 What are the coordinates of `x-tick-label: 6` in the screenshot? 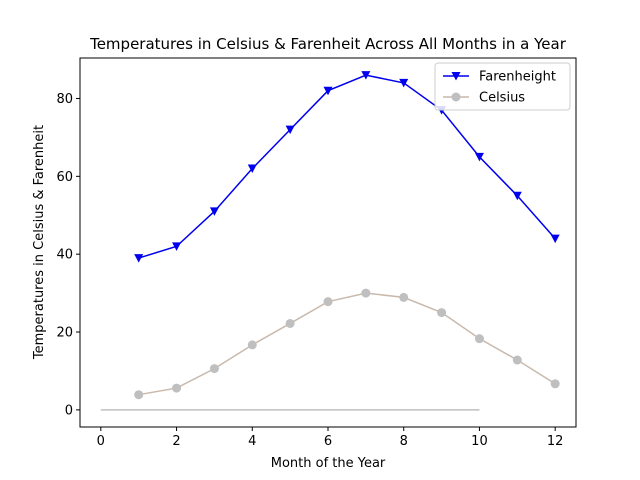 It's located at (328, 441).